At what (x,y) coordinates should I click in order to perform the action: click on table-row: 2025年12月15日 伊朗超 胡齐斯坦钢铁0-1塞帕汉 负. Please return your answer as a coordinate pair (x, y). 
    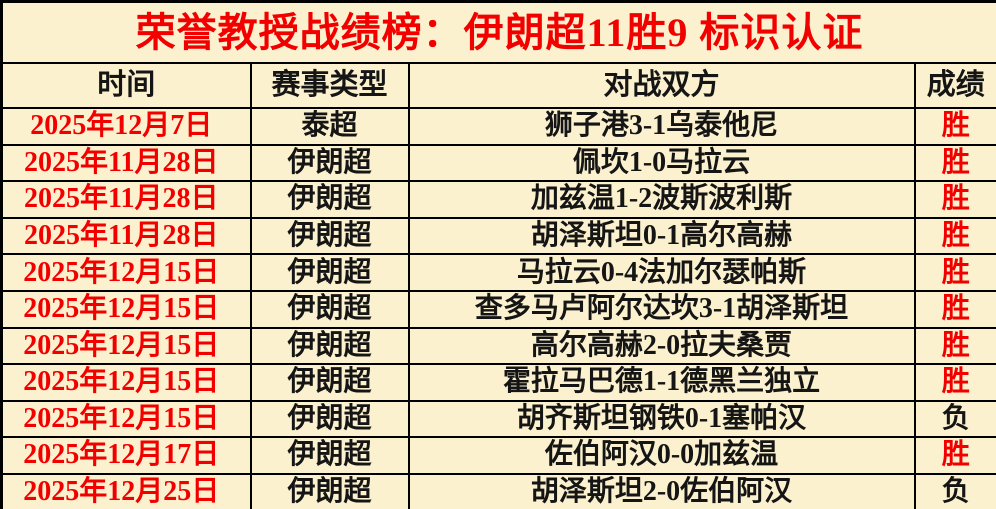
    Looking at the image, I should click on (498, 419).